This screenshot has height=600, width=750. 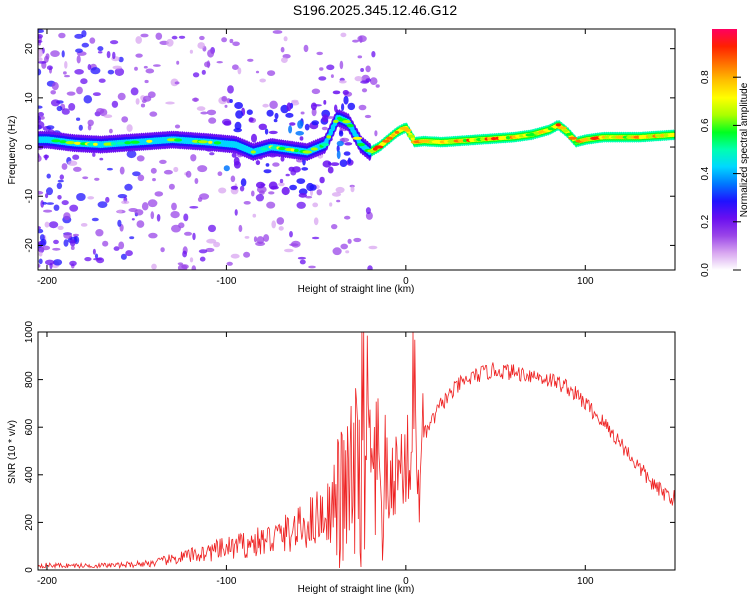 What do you see at coordinates (29, 331) in the screenshot?
I see `y-tick-label: 1000` at bounding box center [29, 331].